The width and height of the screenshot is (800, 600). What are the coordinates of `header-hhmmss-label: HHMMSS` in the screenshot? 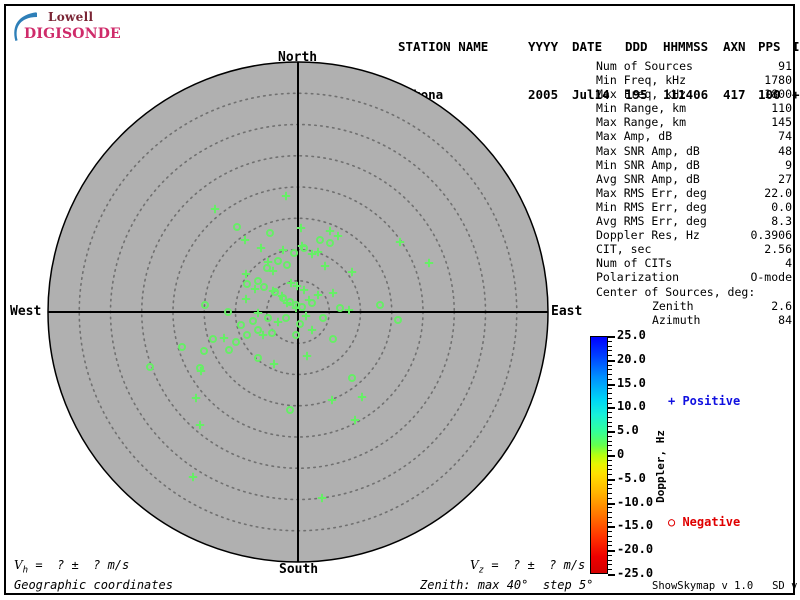 It's located at (686, 46).